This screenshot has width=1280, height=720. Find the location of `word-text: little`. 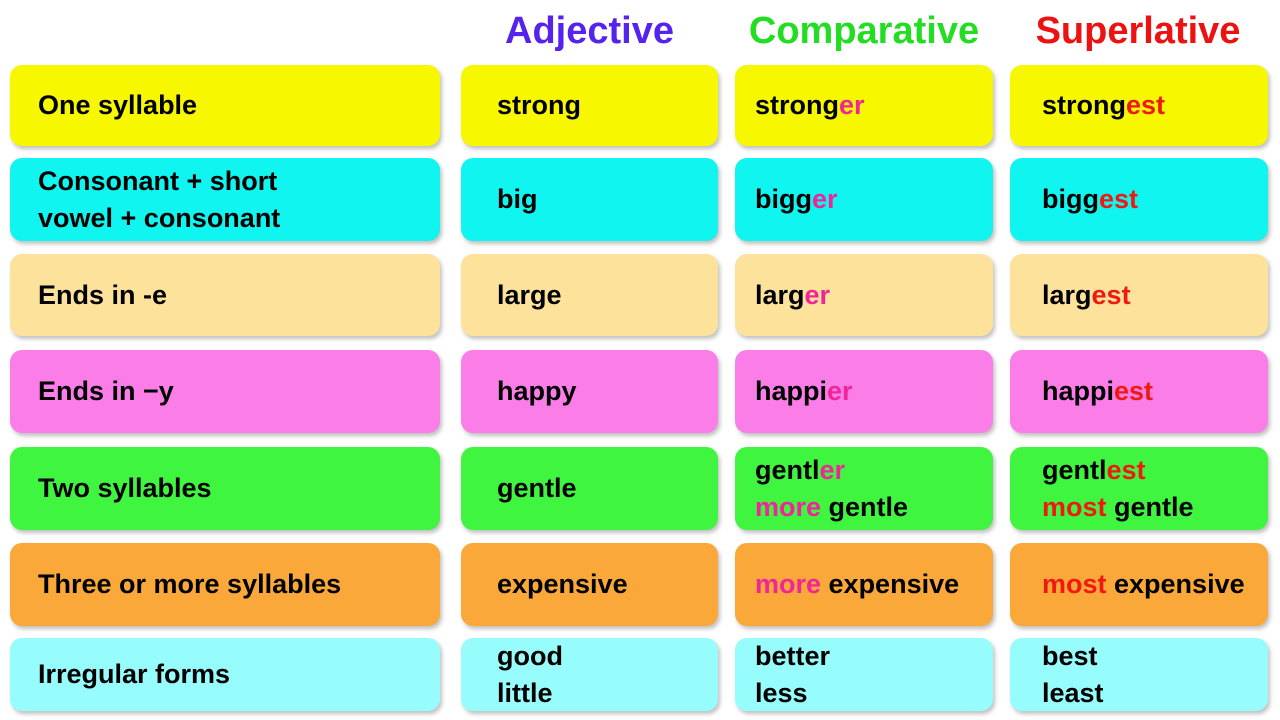

word-text: little is located at coordinates (525, 692).